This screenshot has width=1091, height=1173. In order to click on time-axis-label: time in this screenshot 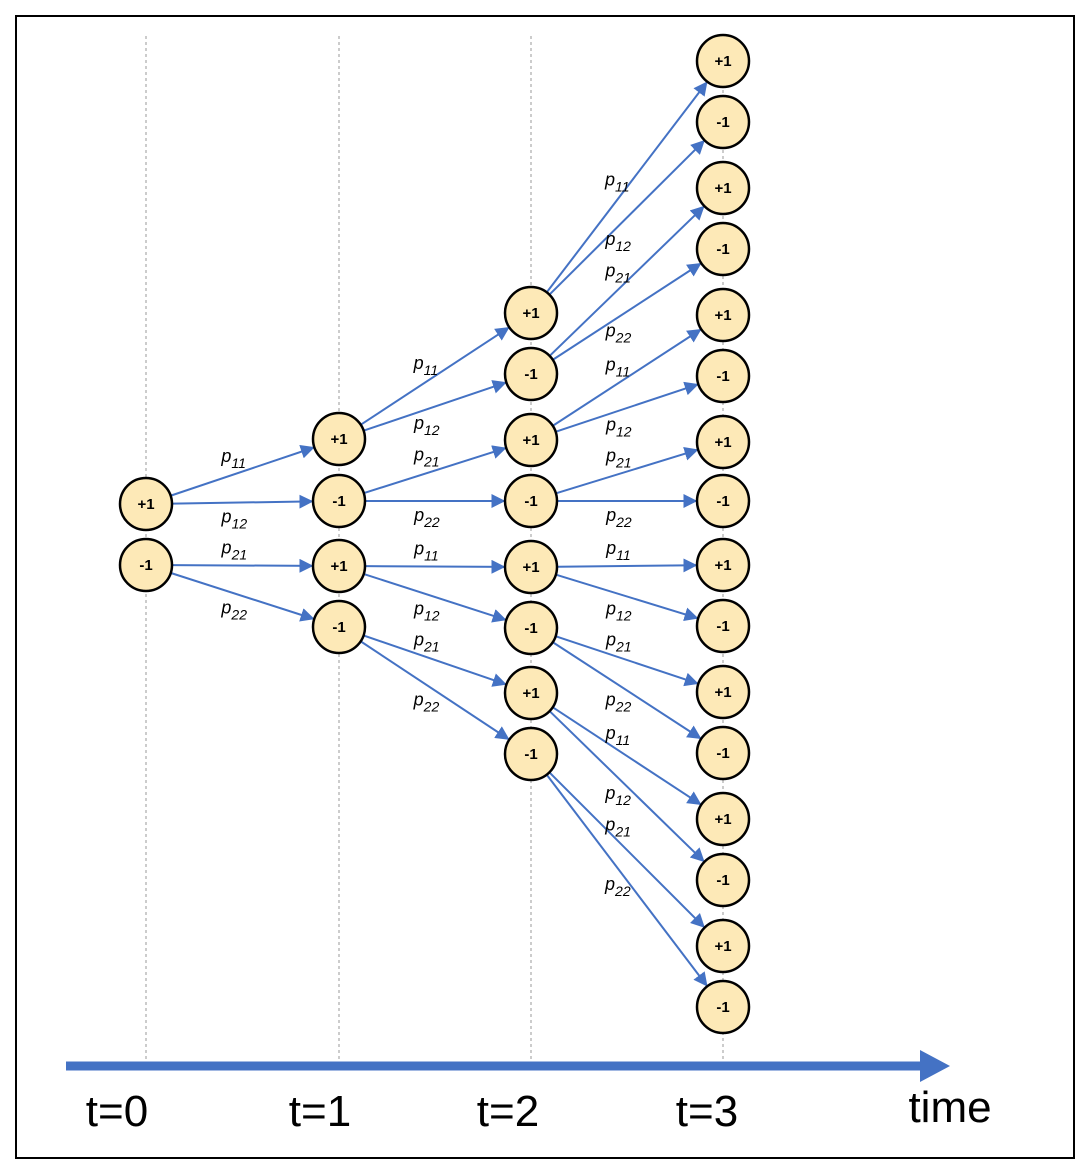, I will do `click(949, 1107)`.